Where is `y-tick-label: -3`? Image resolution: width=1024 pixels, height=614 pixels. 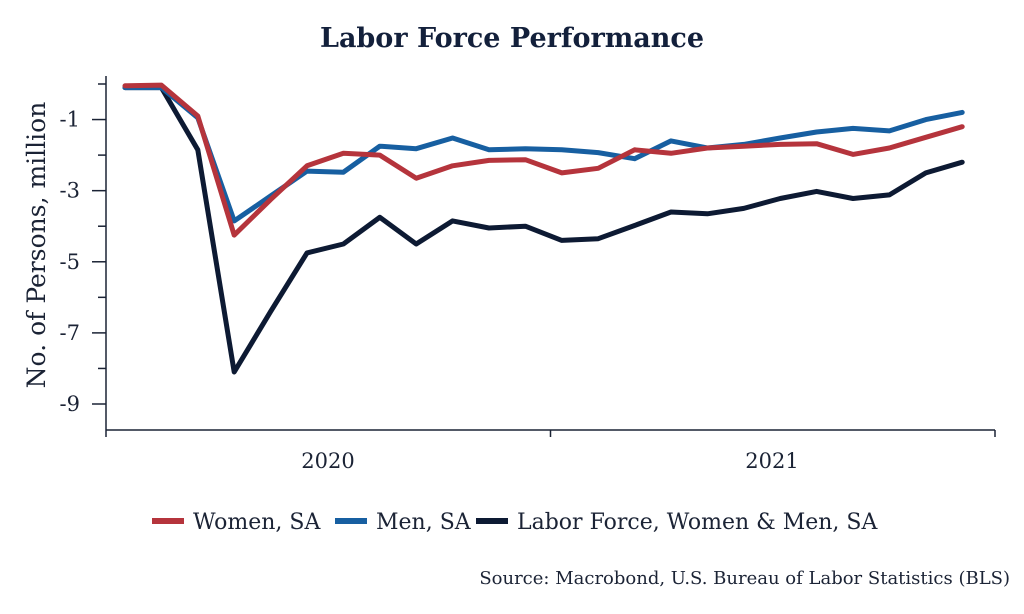
y-tick-label: -3 is located at coordinates (70, 191).